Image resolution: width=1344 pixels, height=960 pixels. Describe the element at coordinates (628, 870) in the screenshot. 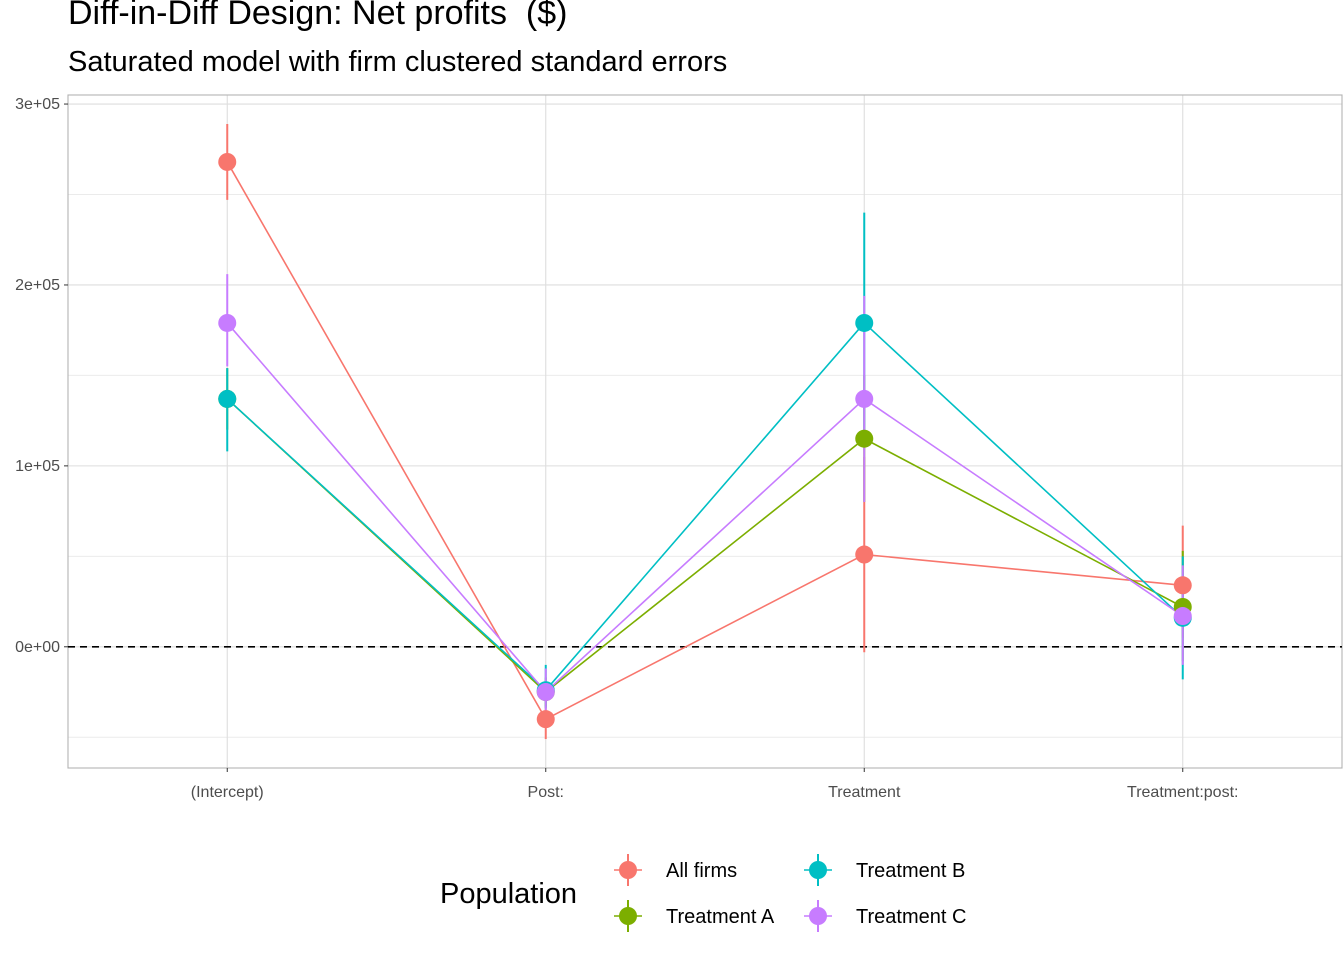

I see `legend-key-point-all-firms` at that location.